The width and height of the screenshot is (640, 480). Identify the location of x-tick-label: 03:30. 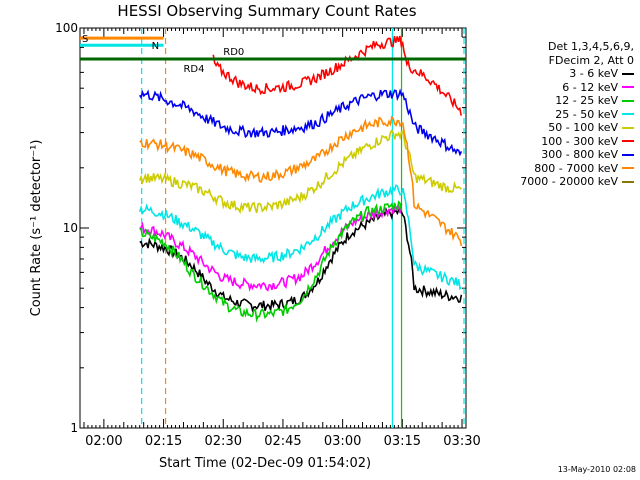
(461, 441).